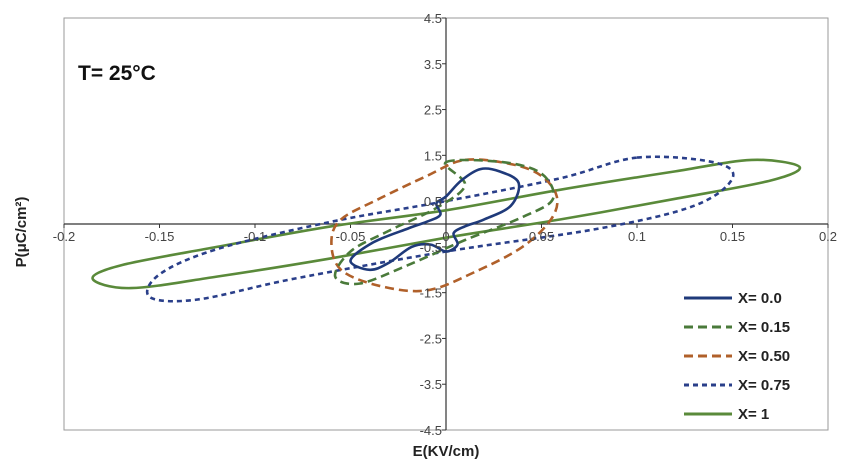 The width and height of the screenshot is (848, 463). What do you see at coordinates (351, 236) in the screenshot?
I see `x-tick-label: -0.05` at bounding box center [351, 236].